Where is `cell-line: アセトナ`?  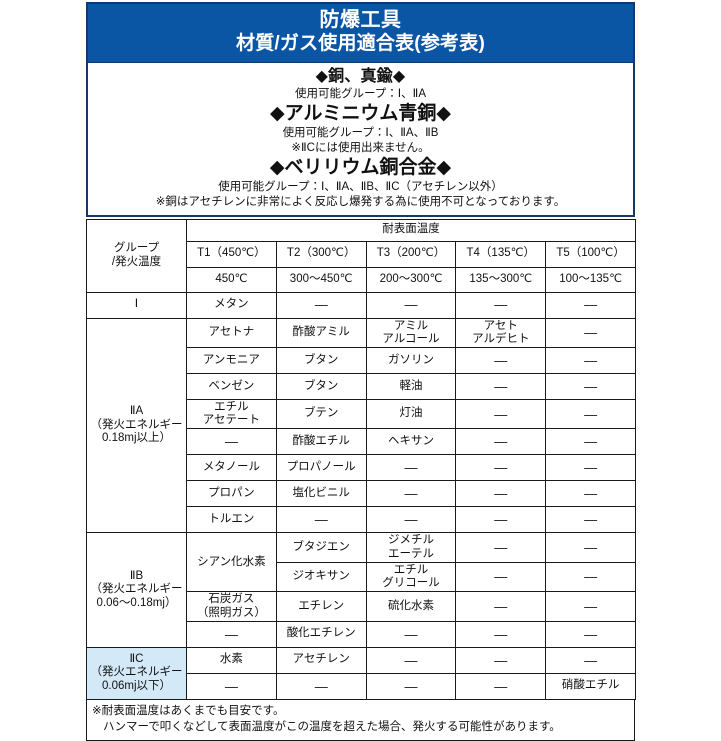 cell-line: アセトナ is located at coordinates (231, 332).